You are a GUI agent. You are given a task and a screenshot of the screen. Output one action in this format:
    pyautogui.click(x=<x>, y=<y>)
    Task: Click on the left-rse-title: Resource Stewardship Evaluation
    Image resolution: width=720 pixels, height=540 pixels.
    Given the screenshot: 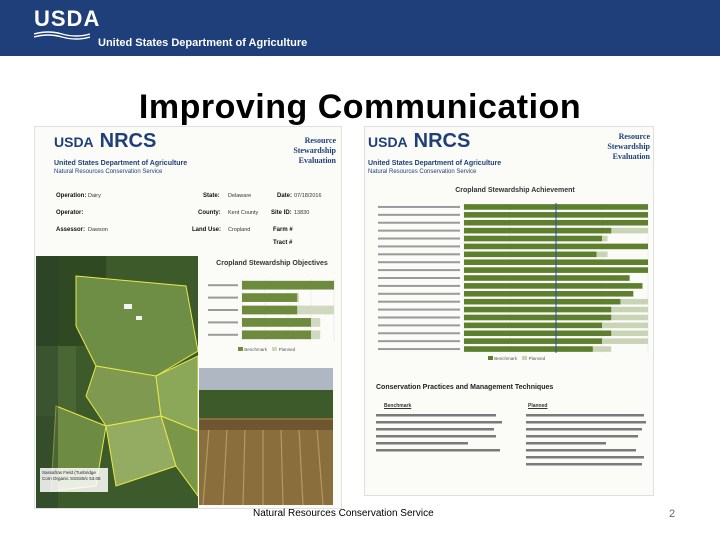 What is the action you would take?
    pyautogui.click(x=303, y=151)
    